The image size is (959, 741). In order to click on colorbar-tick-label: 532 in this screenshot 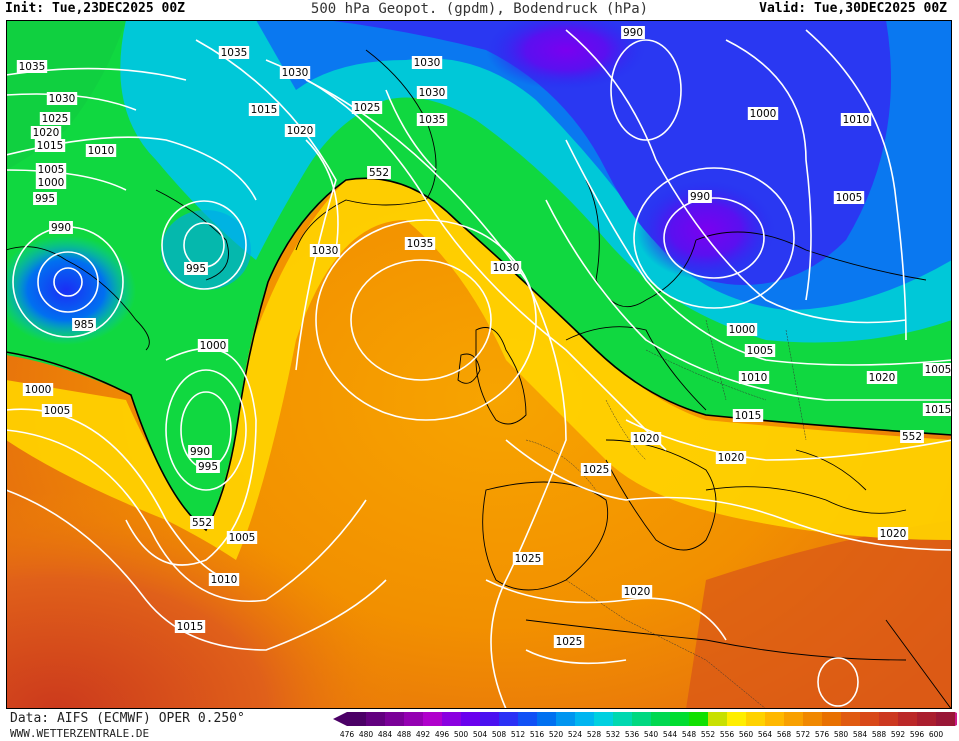, I will do `click(613, 734)`.